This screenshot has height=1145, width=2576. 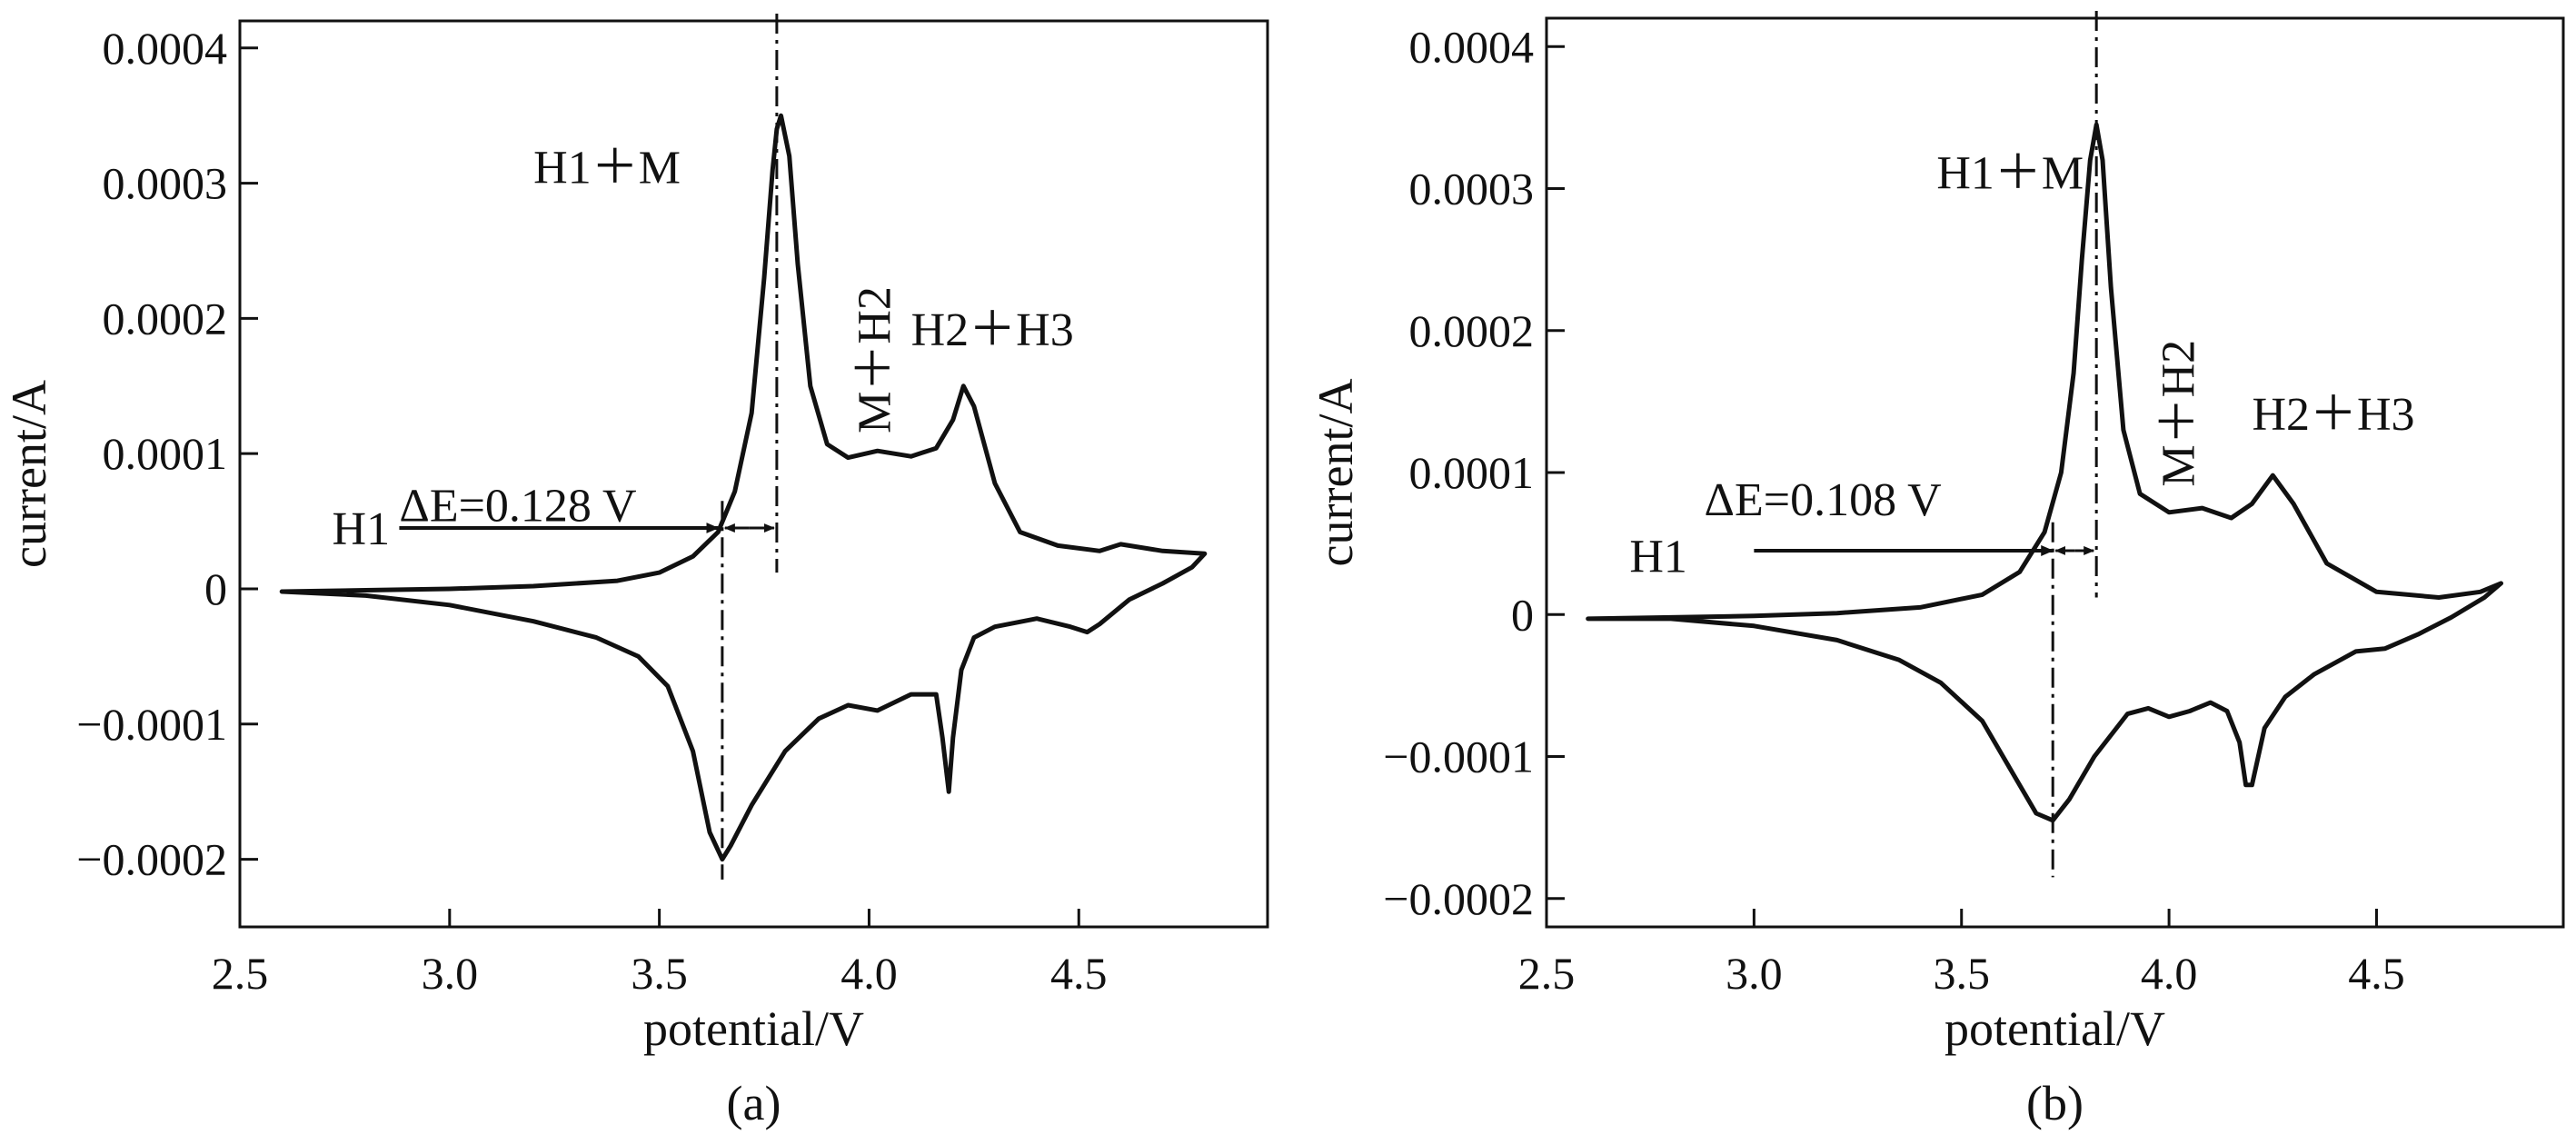 What do you see at coordinates (1823, 500) in the screenshot?
I see `peak-annotation: ΔE=0.108 V` at bounding box center [1823, 500].